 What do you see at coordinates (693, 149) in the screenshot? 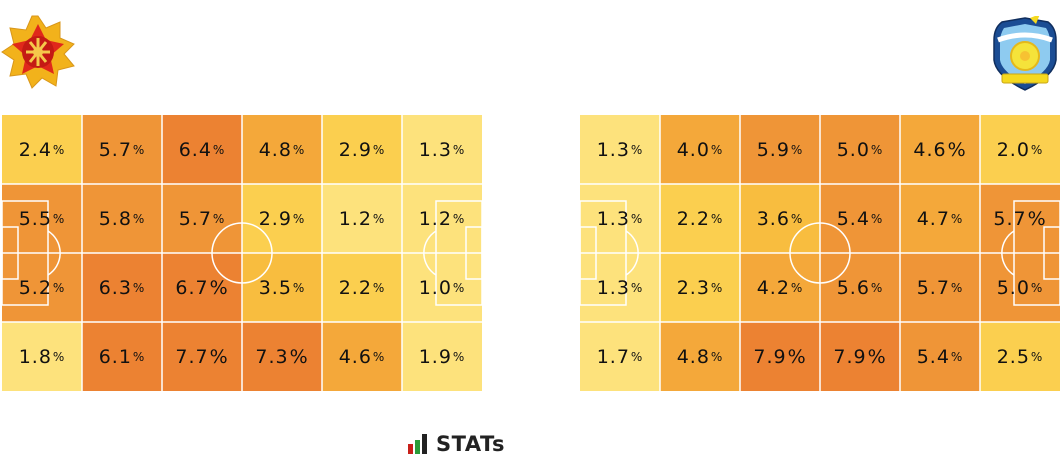
I see `cell-value: 4.0` at bounding box center [693, 149].